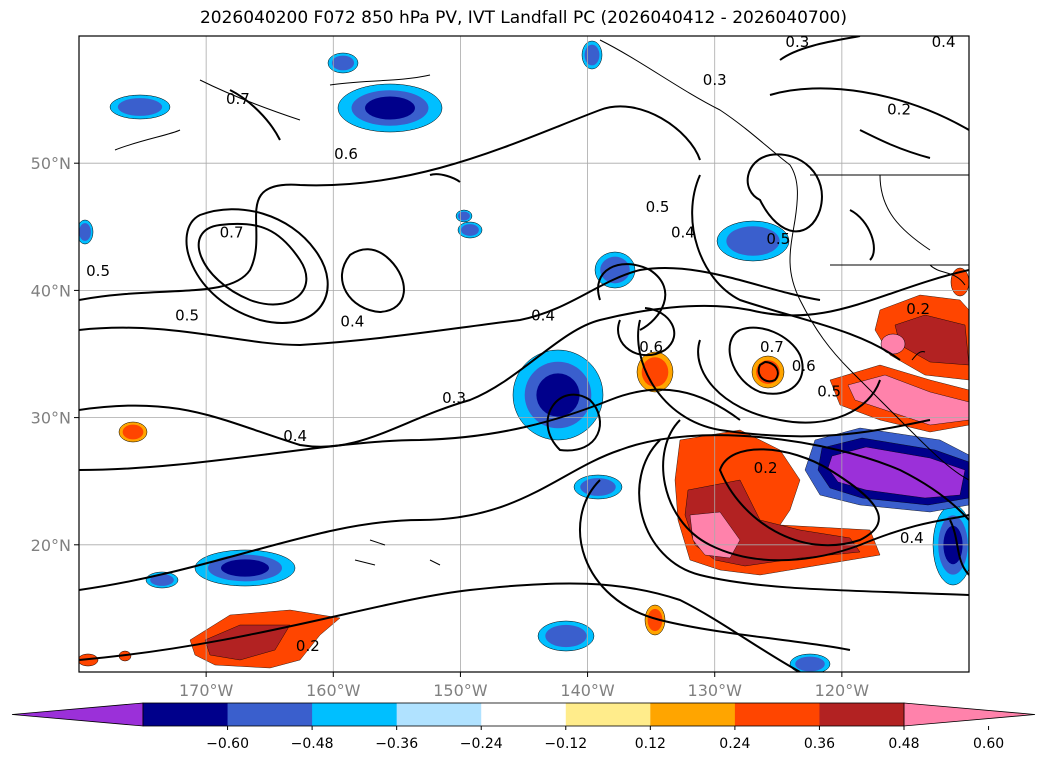  Describe the element at coordinates (969, 714) in the screenshot. I see `colorbar-extend-max` at that location.